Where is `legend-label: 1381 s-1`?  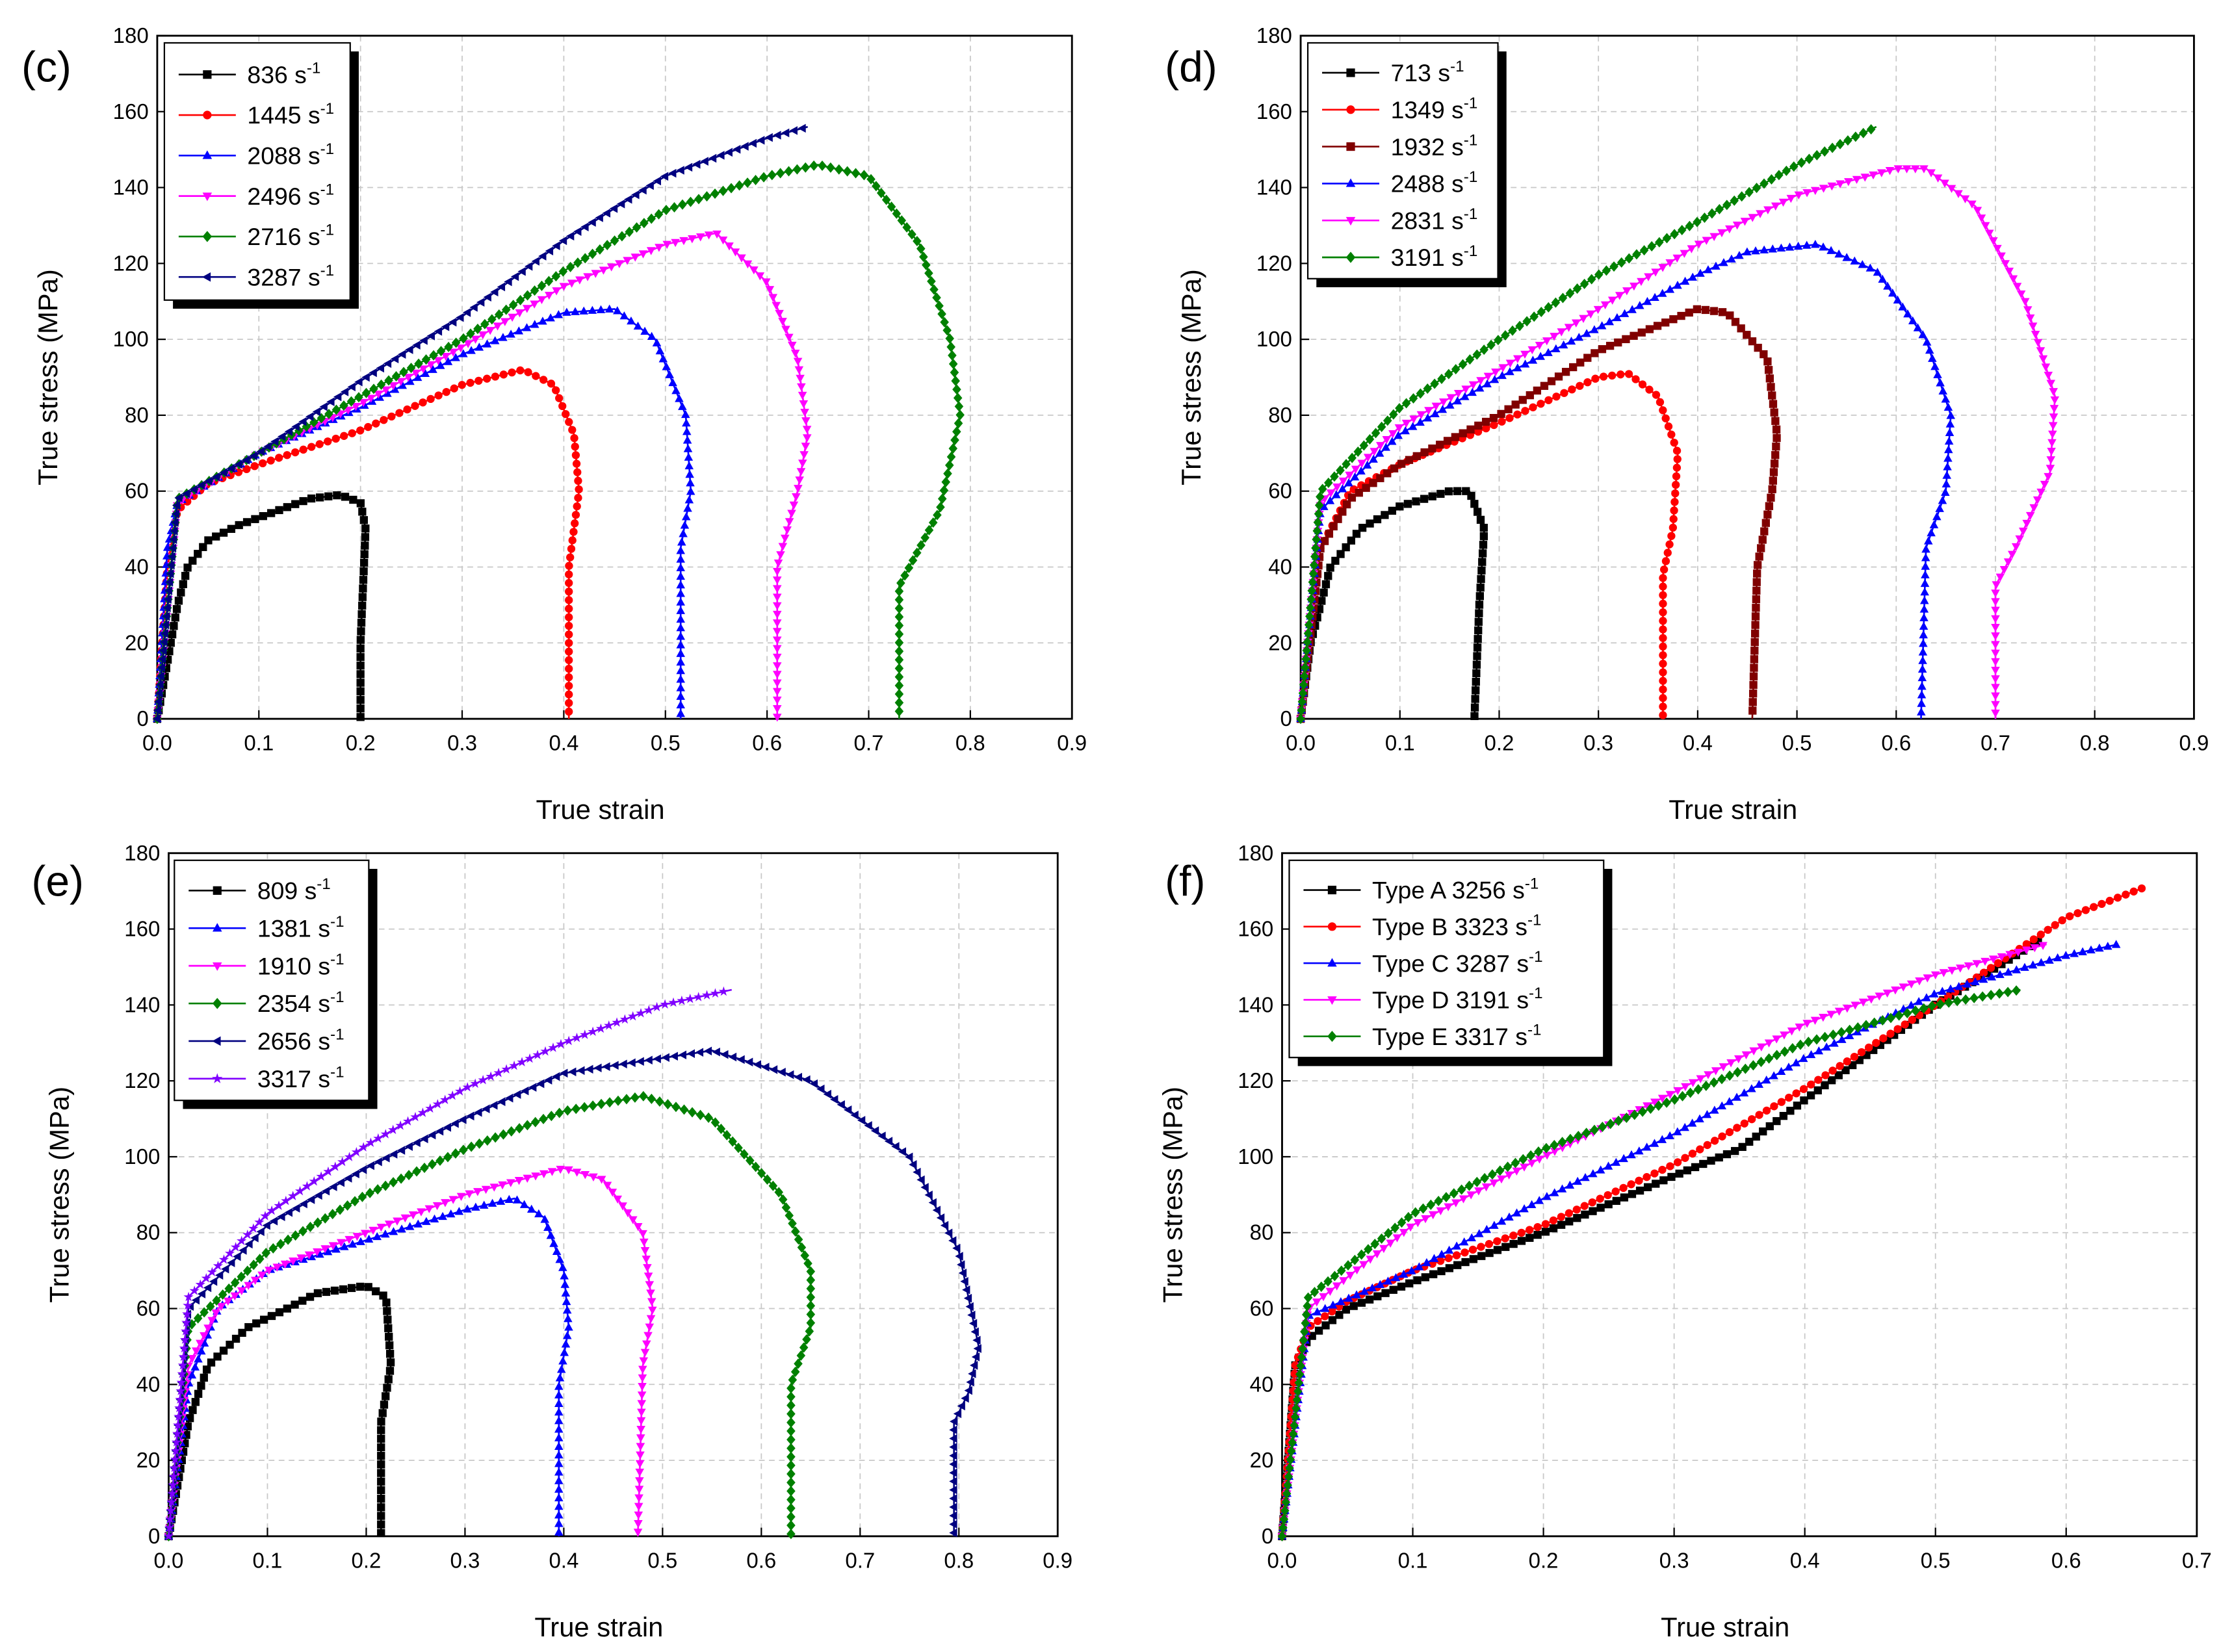
legend-label: 1381 s-1 is located at coordinates (300, 927).